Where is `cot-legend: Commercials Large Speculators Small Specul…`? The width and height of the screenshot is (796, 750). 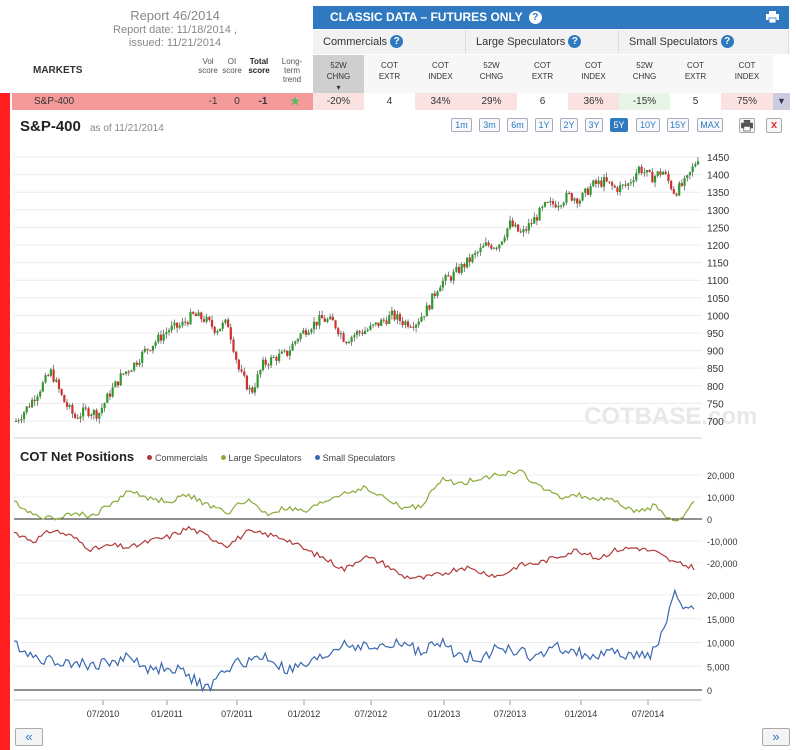 cot-legend: Commercials Large Speculators Small Specul… is located at coordinates (277, 458).